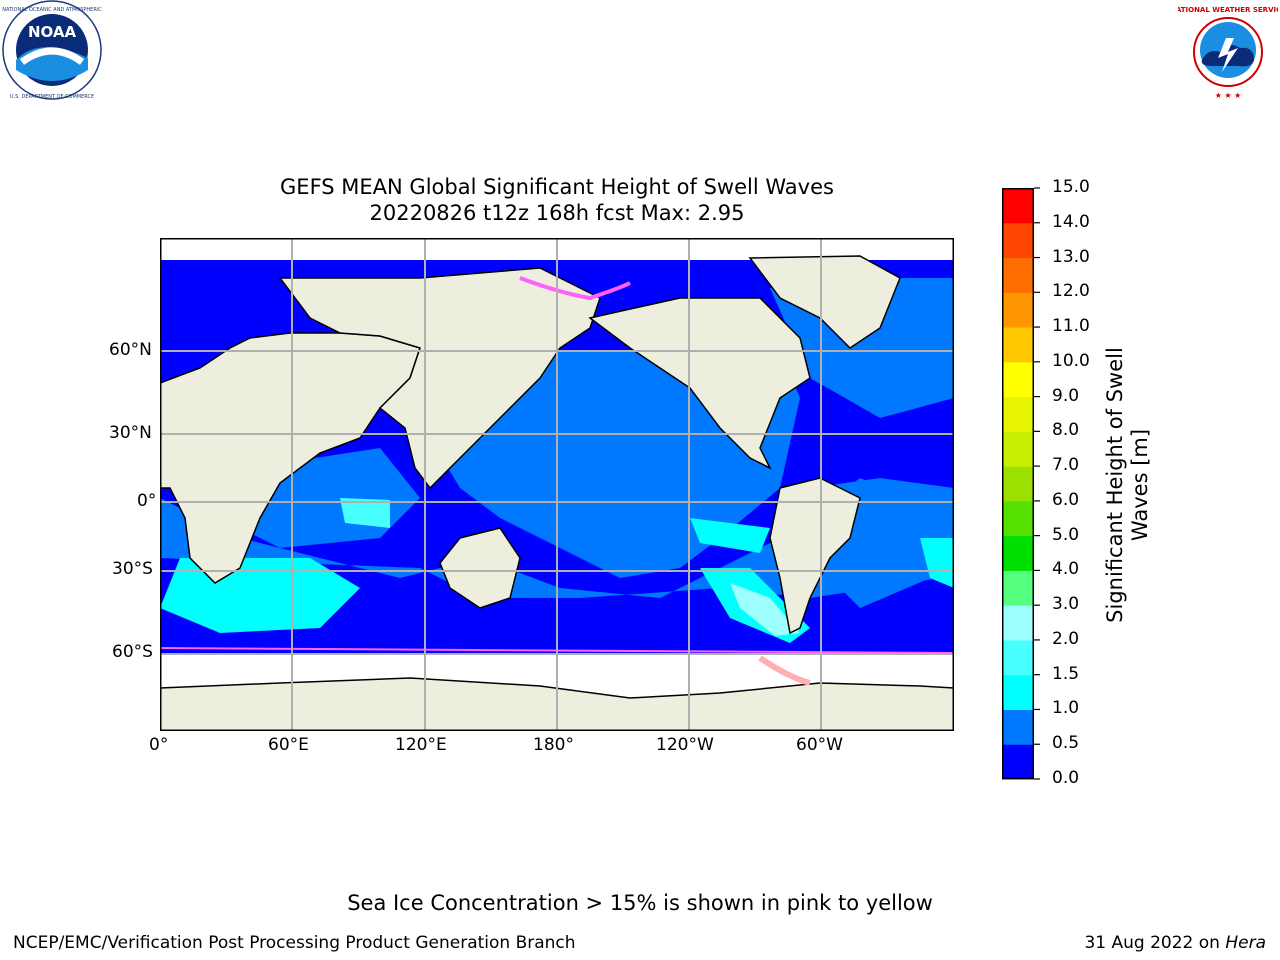 Image resolution: width=1280 pixels, height=960 pixels. Describe the element at coordinates (557, 213) in the screenshot. I see `chart-subtitle: 20220826 t12z 168h fcst Max: 2.95` at that location.